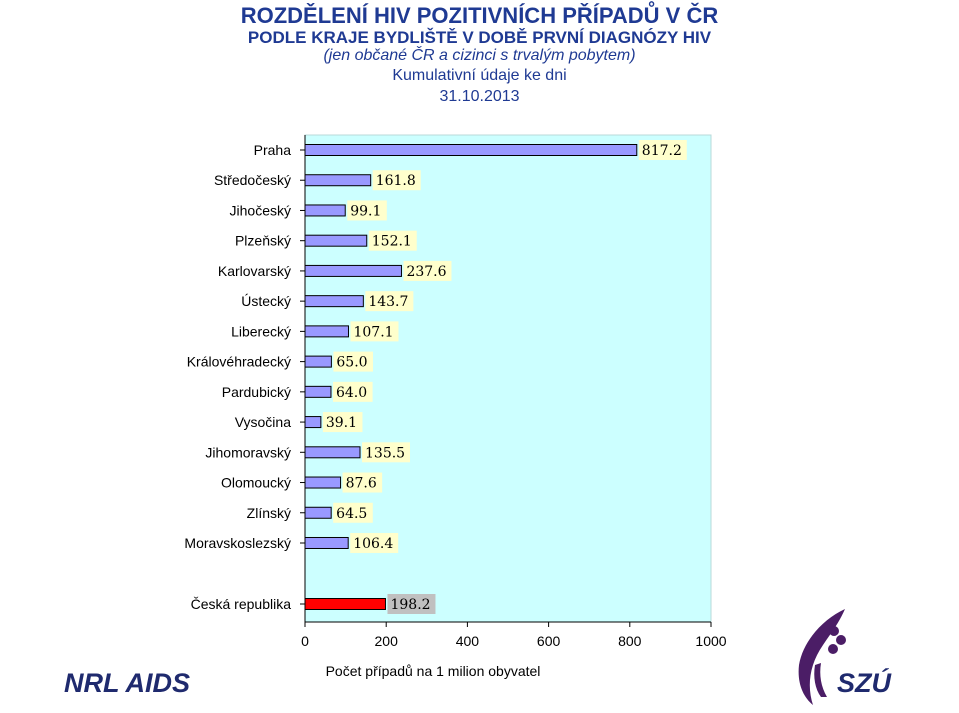 The image size is (959, 713). What do you see at coordinates (263, 422) in the screenshot?
I see `category-label: Vysočina` at bounding box center [263, 422].